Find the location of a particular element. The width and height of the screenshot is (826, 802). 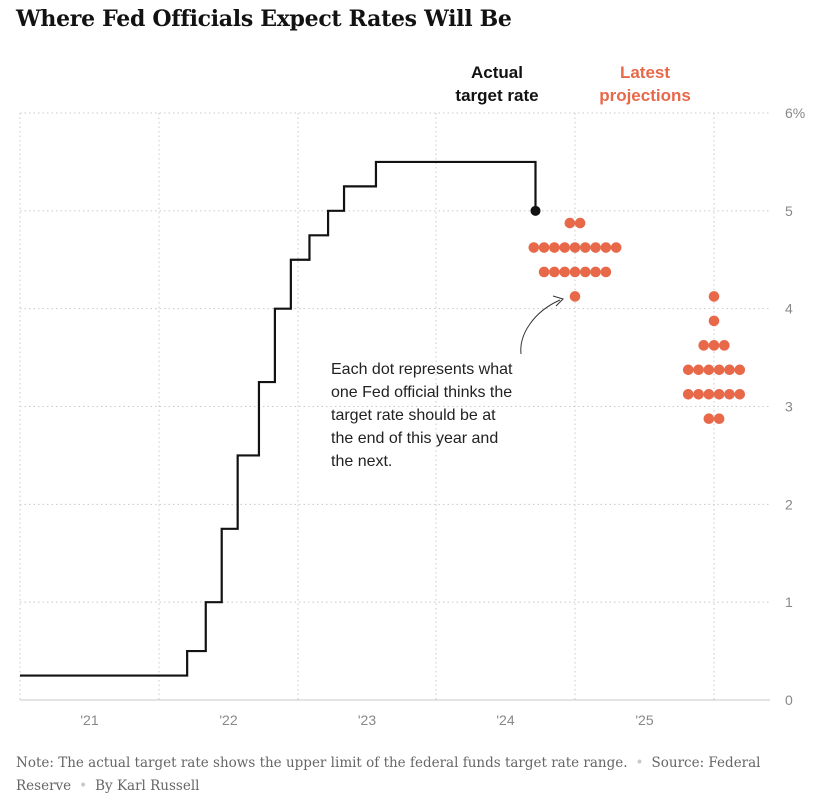

y-tick-label: 3 is located at coordinates (789, 407).